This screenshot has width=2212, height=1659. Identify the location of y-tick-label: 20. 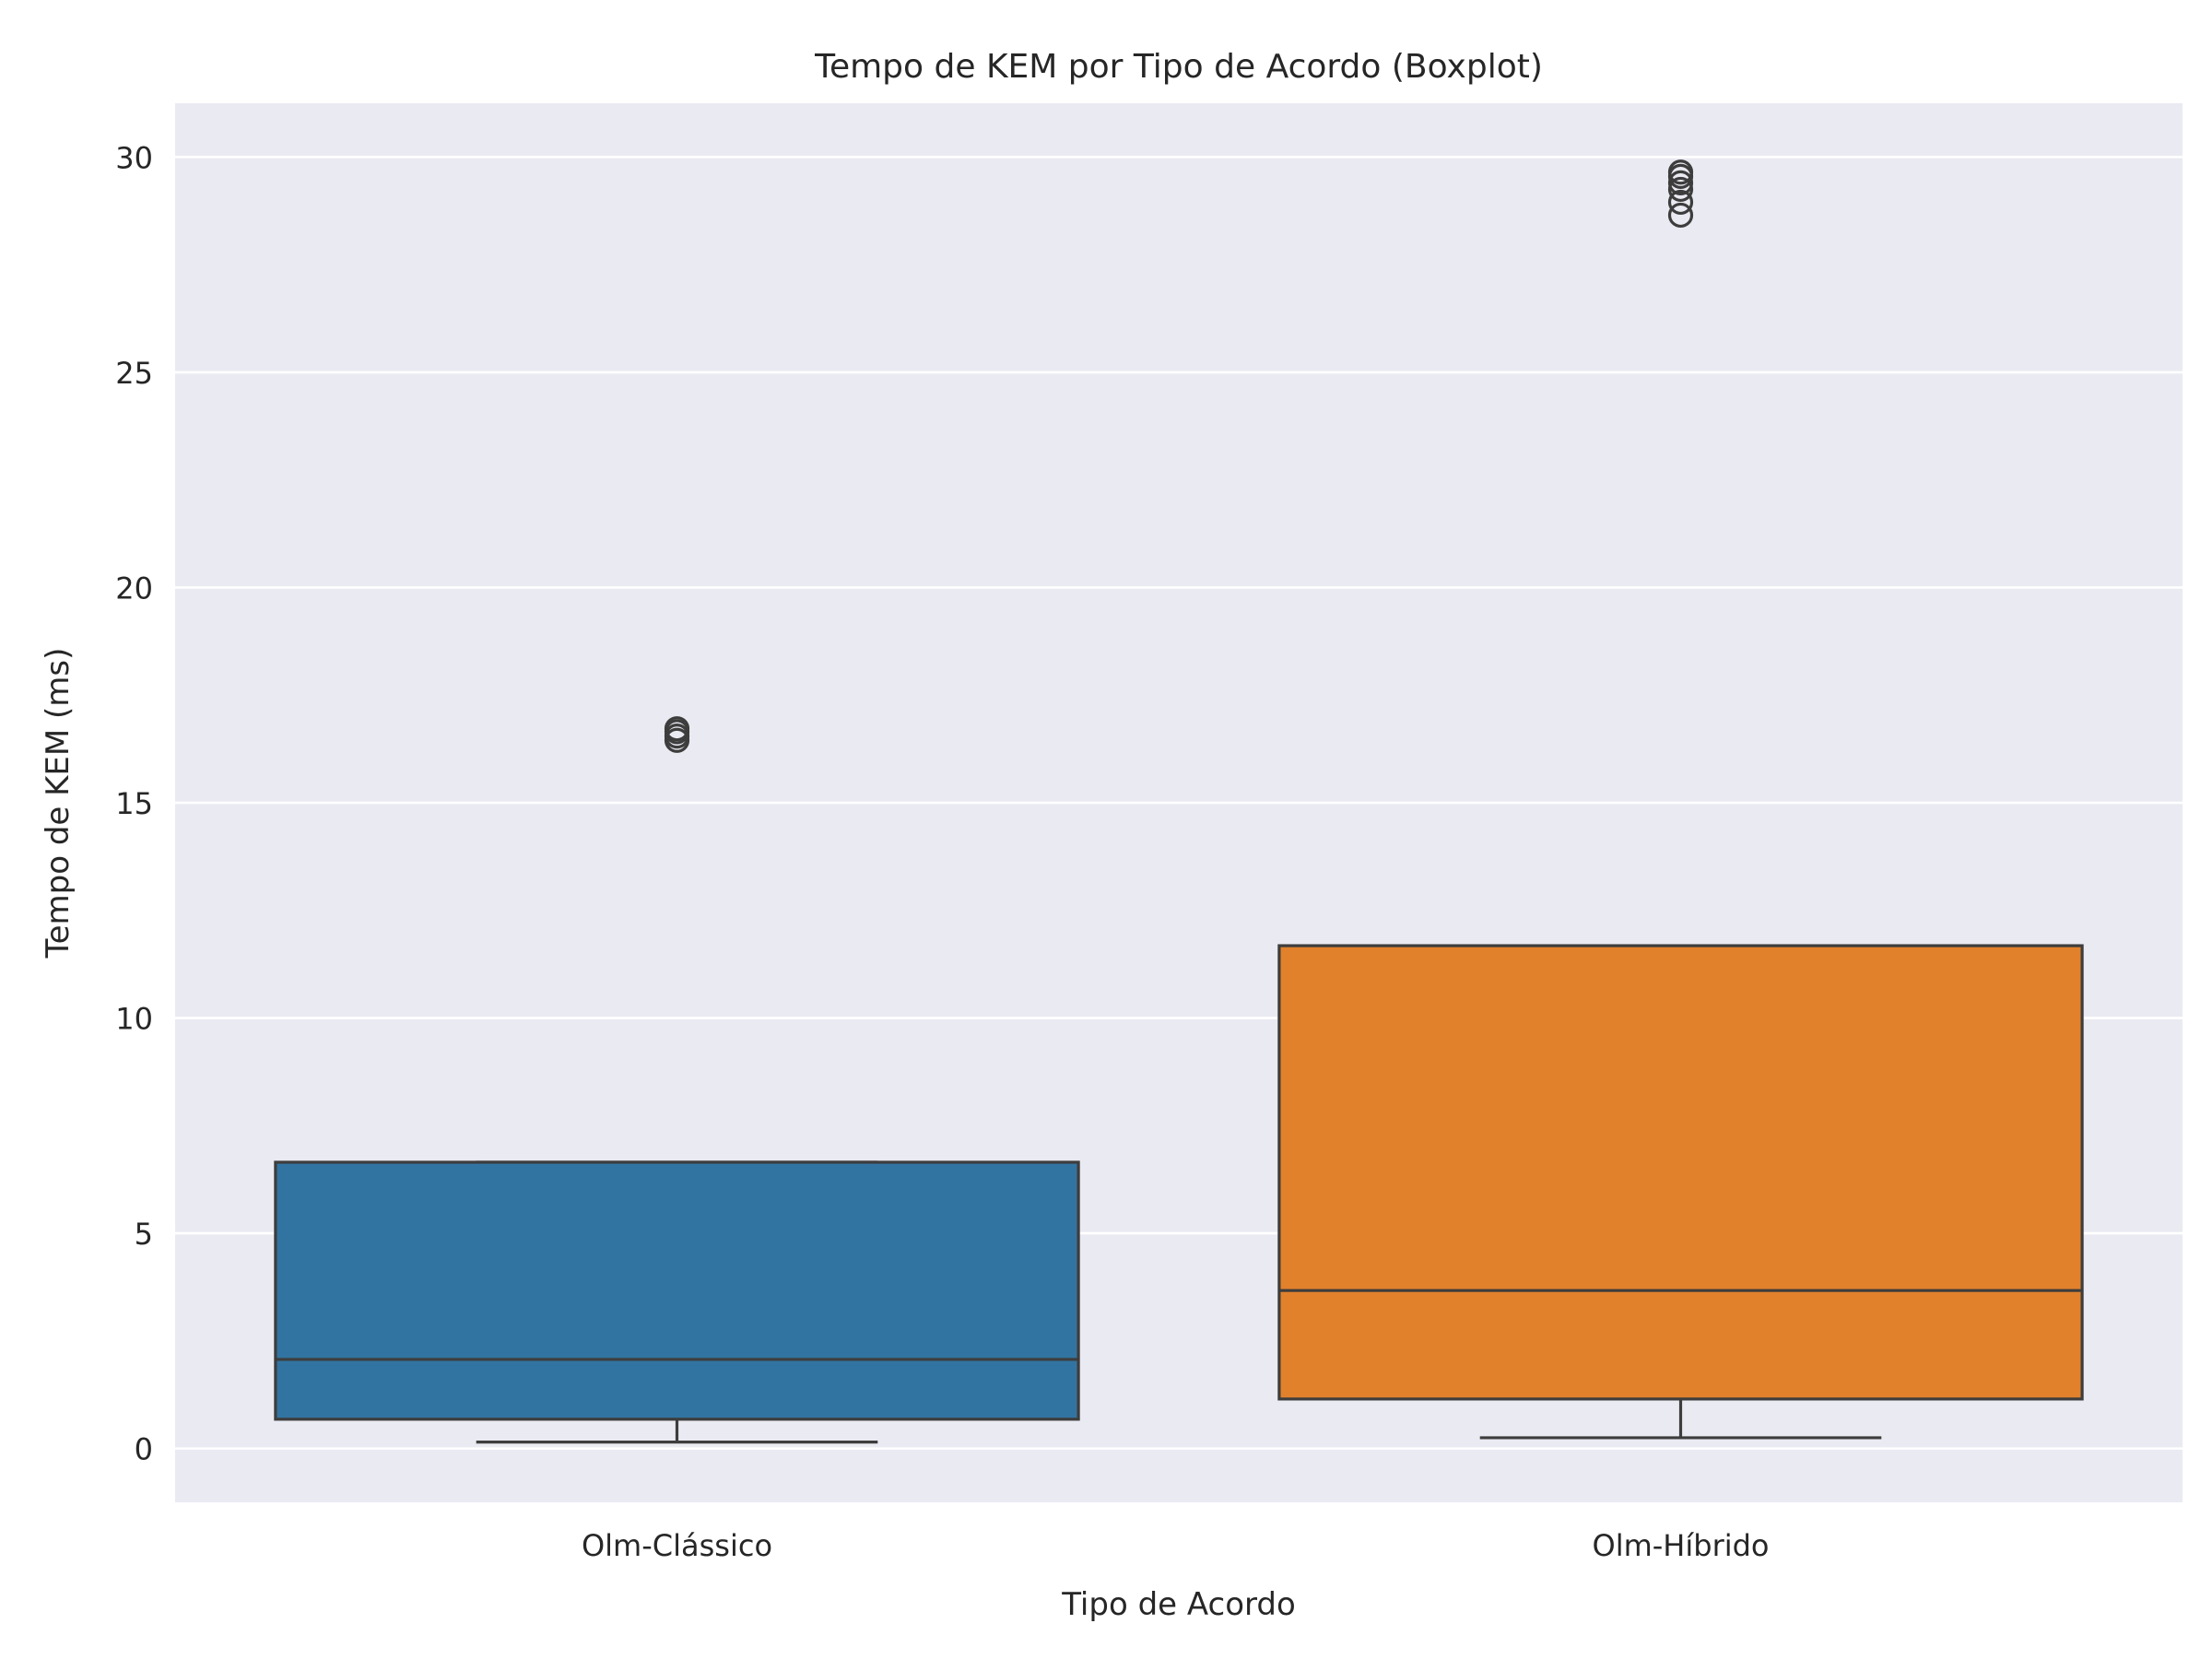
(134, 588).